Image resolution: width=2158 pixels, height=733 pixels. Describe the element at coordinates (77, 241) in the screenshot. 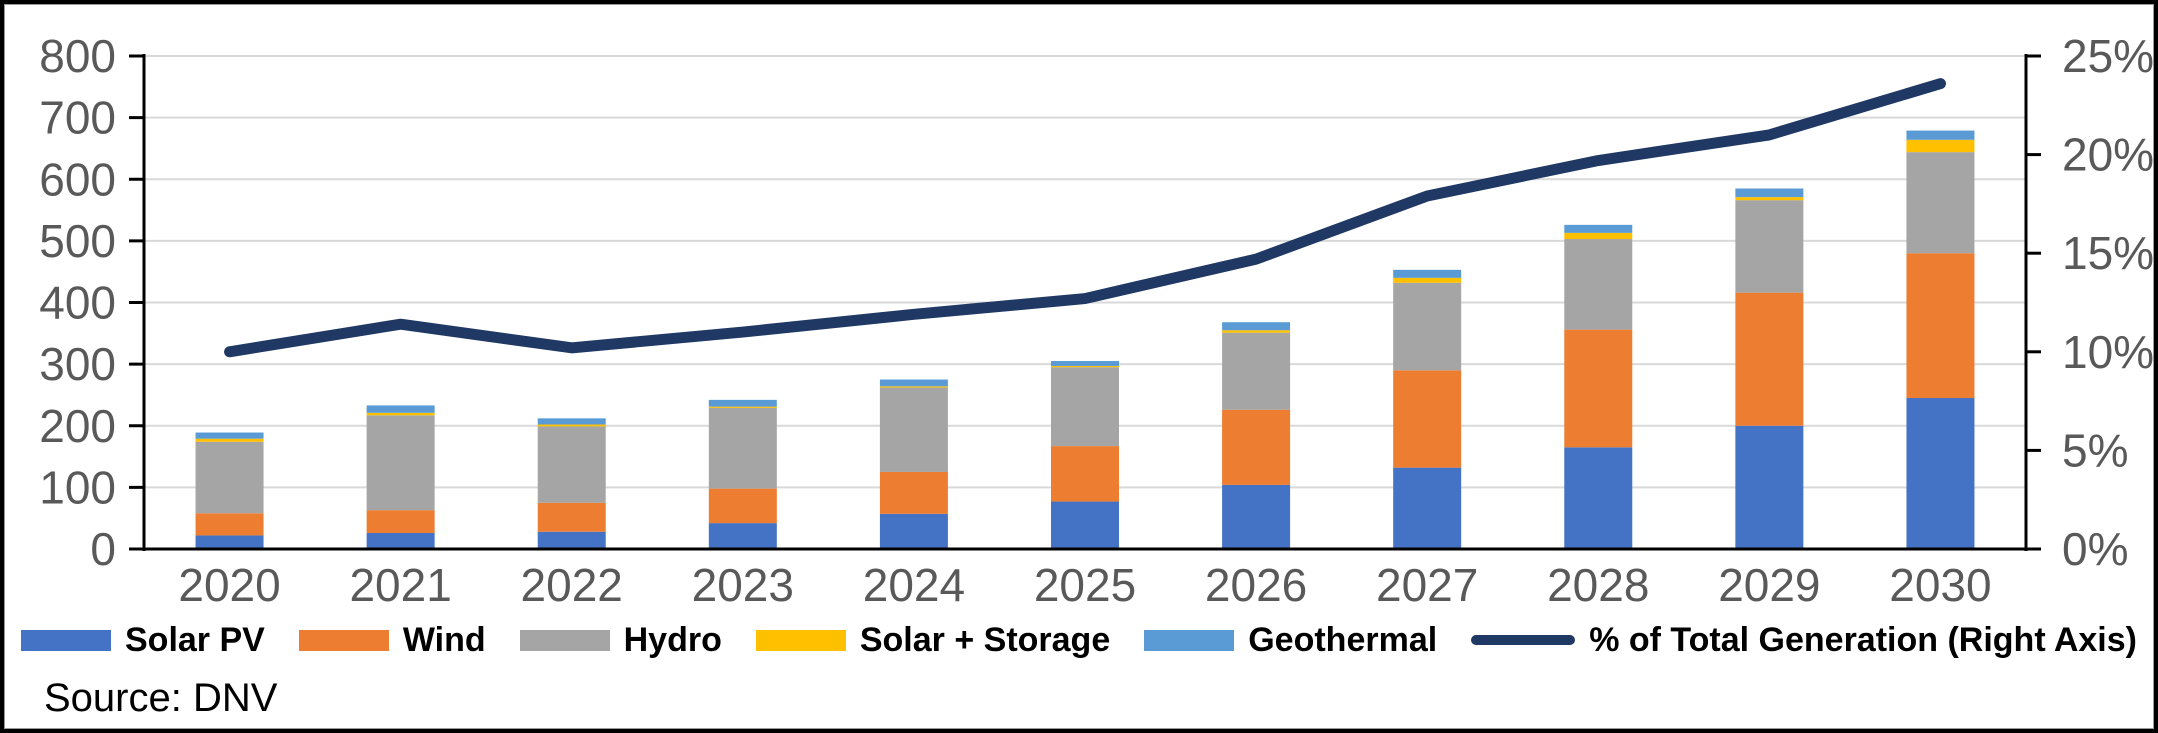

I see `left-axis-label: 500` at that location.